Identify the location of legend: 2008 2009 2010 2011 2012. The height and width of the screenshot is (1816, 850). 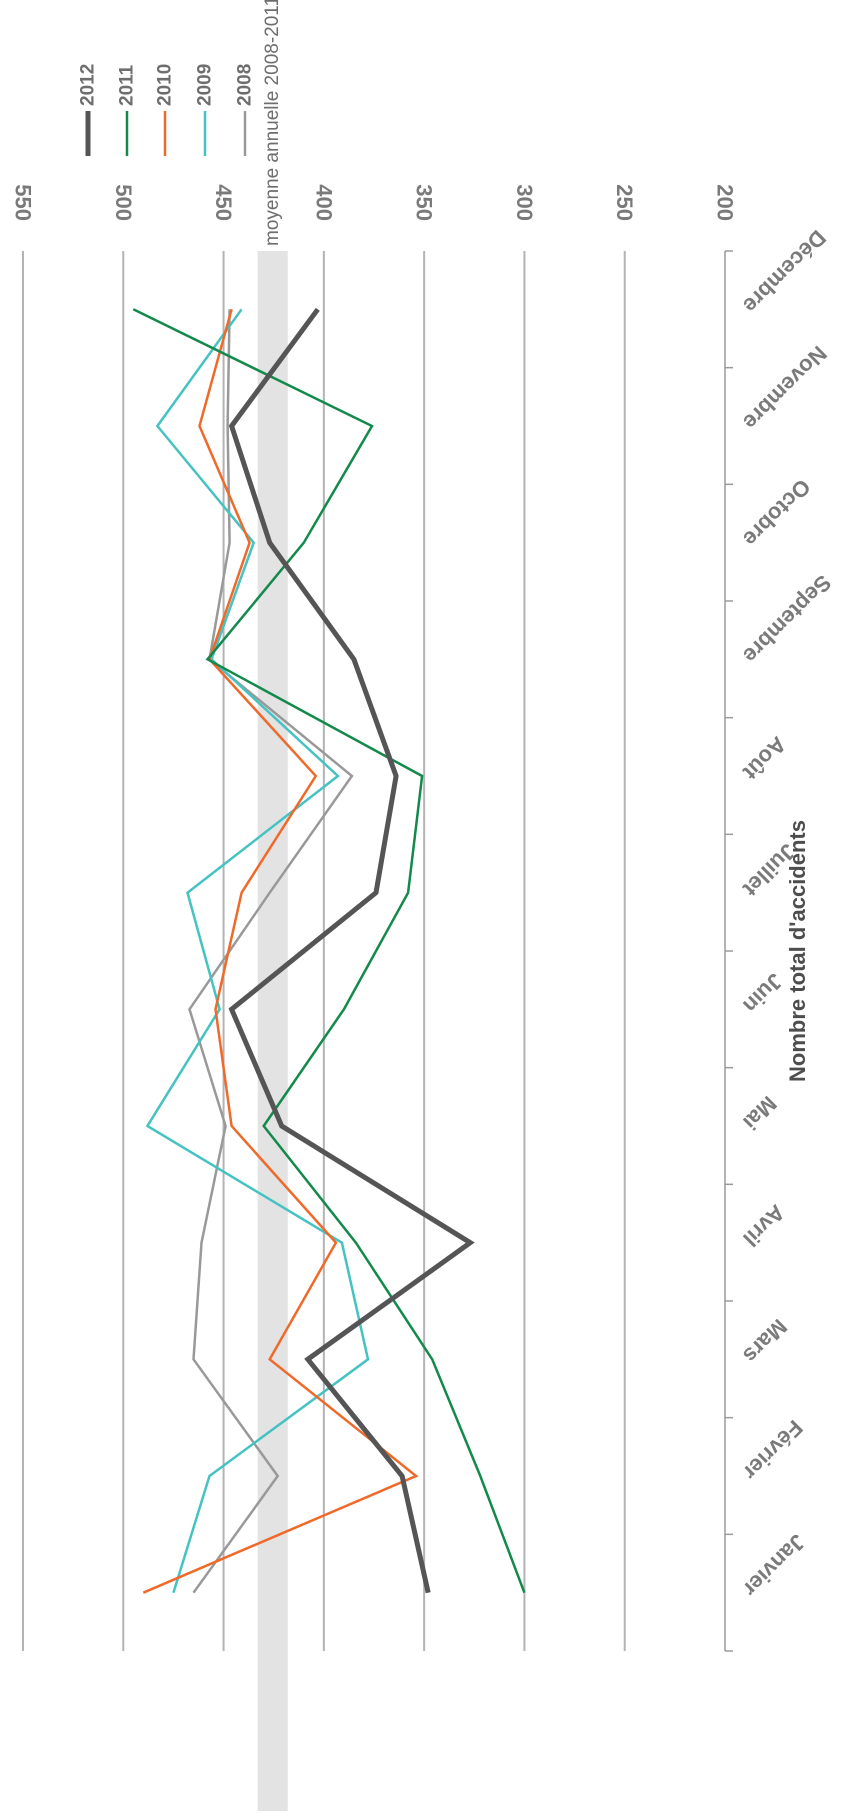
(167, 110).